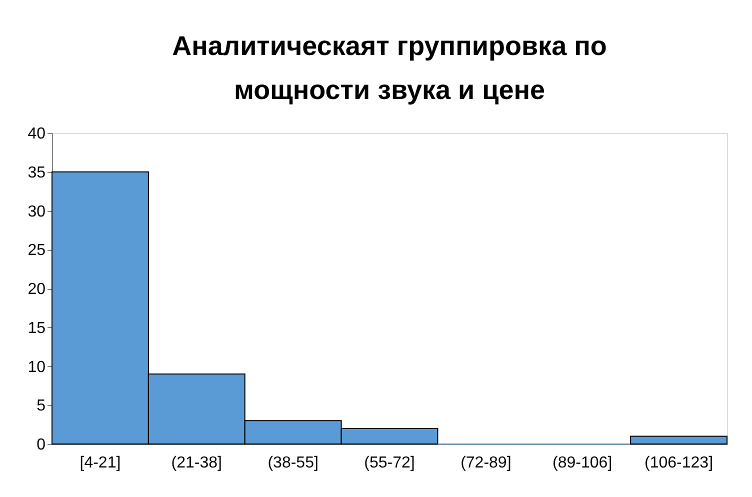 The width and height of the screenshot is (752, 497). I want to click on y-tick-label: 15, so click(37, 328).